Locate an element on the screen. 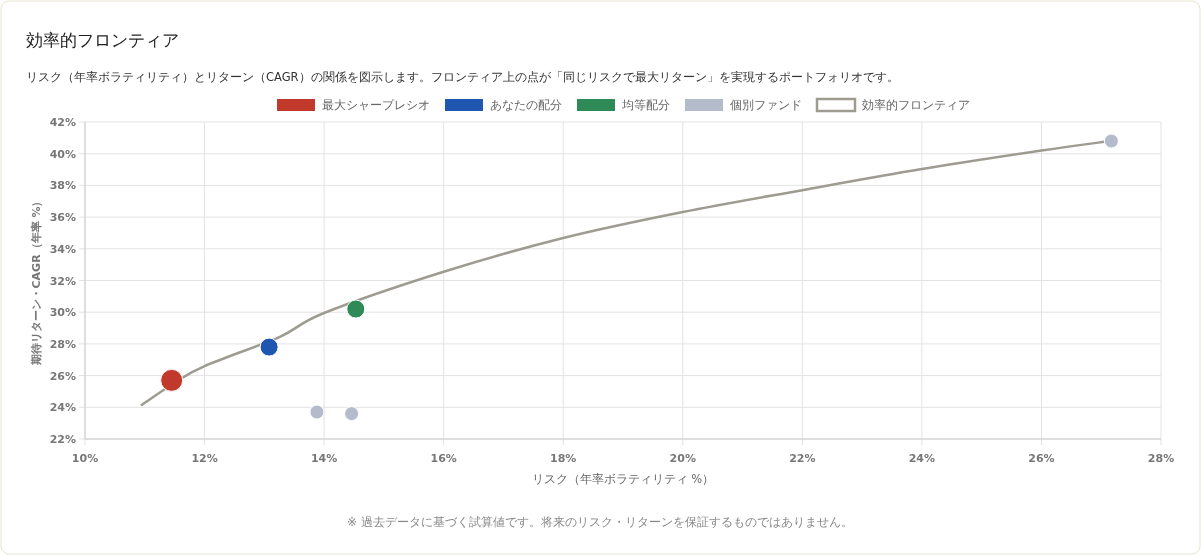 The image size is (1201, 555). y-tick-label: 30% is located at coordinates (62, 313).